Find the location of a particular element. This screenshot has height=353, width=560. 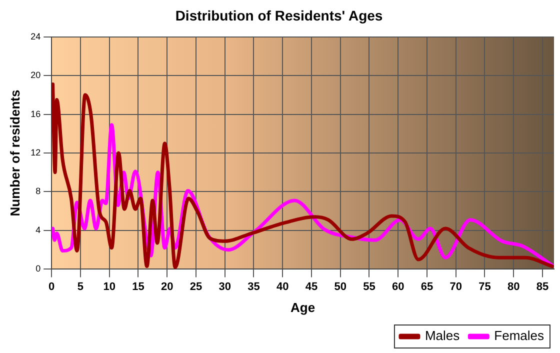

y-tick-label: 16 is located at coordinates (35, 113).